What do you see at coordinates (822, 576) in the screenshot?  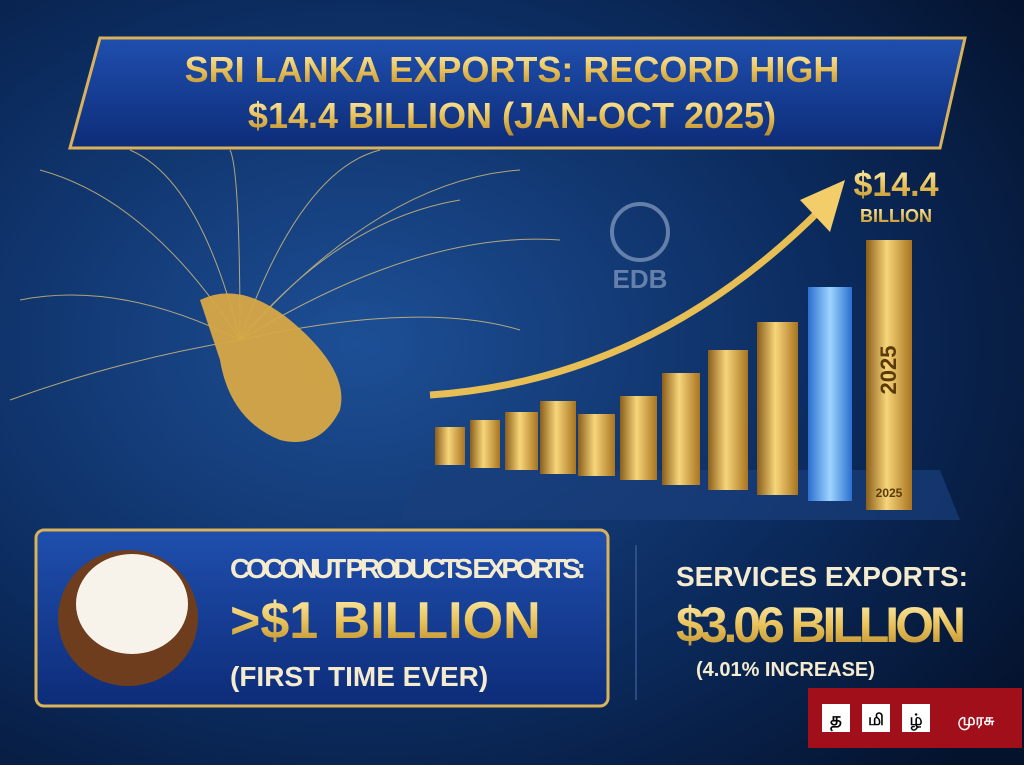 I see `services-heading: SERVICES EXPORTS:` at bounding box center [822, 576].